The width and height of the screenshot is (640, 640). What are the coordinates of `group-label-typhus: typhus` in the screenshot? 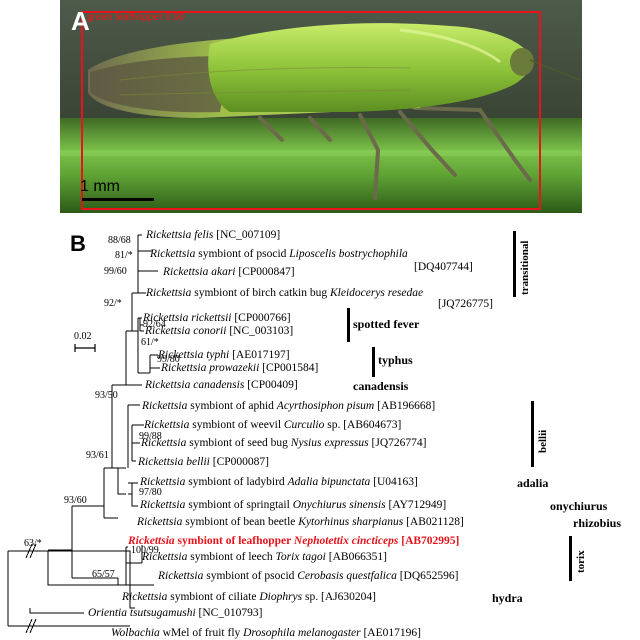 It's located at (395, 360).